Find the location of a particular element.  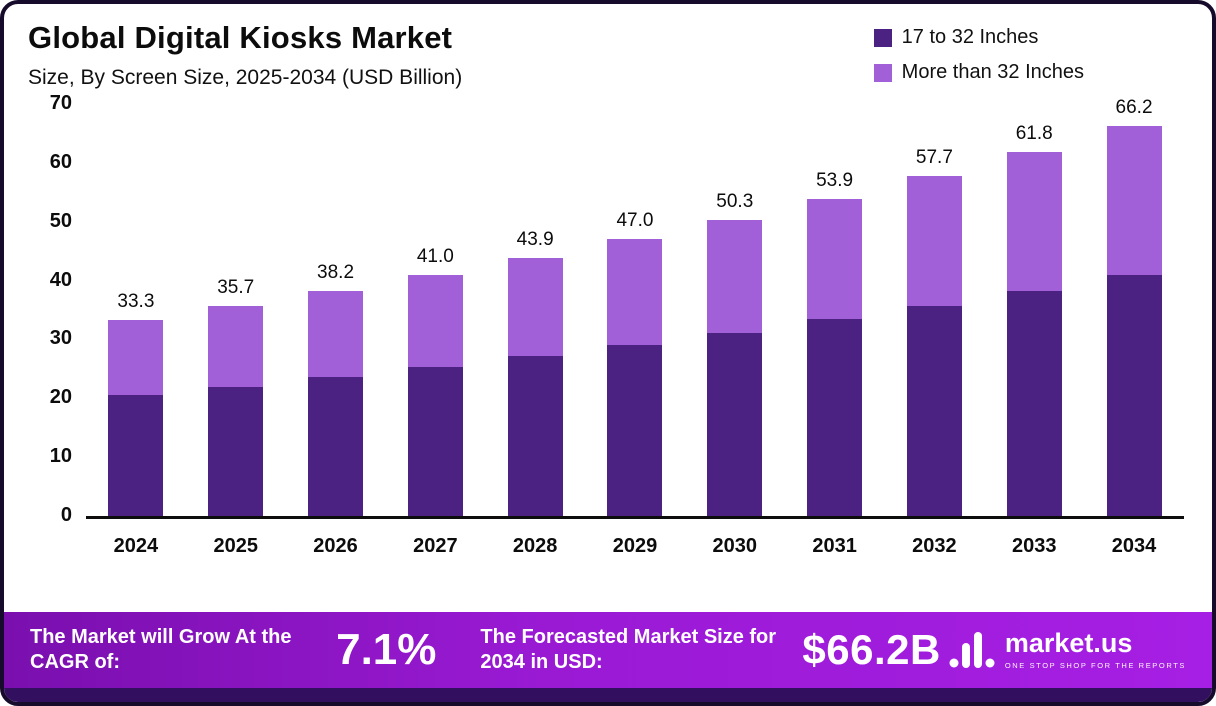

bar-total-label: 33.3 is located at coordinates (136, 302).